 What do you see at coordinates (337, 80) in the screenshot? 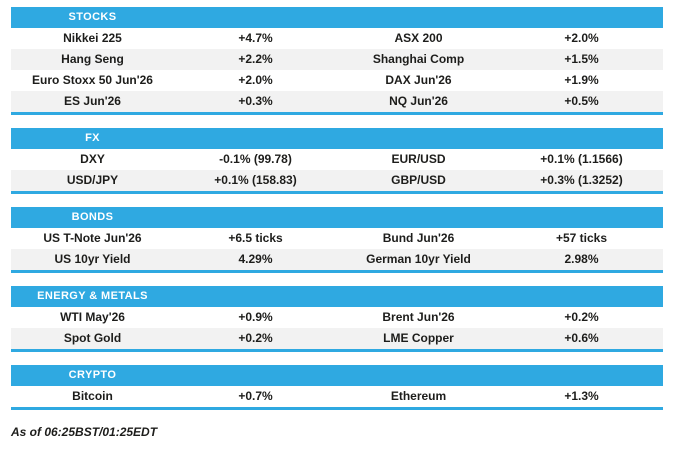
I see `market-row: Euro Stoxx 50 Jun'26 +2.0% DAX Jun'26 +1.9%` at bounding box center [337, 80].